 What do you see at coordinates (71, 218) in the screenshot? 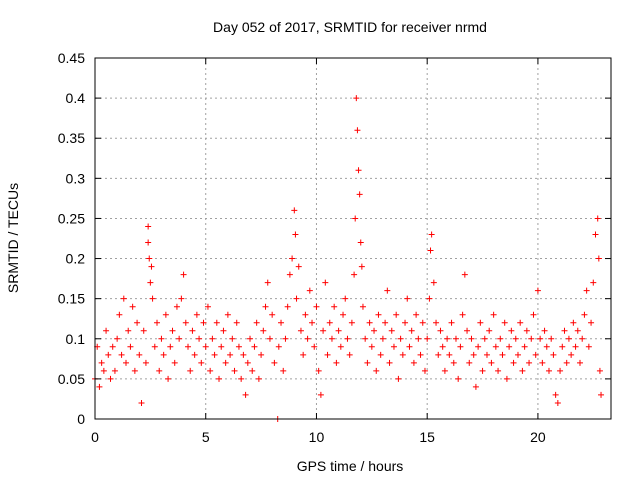
I see `y-tick-label: 0.25` at bounding box center [71, 218].